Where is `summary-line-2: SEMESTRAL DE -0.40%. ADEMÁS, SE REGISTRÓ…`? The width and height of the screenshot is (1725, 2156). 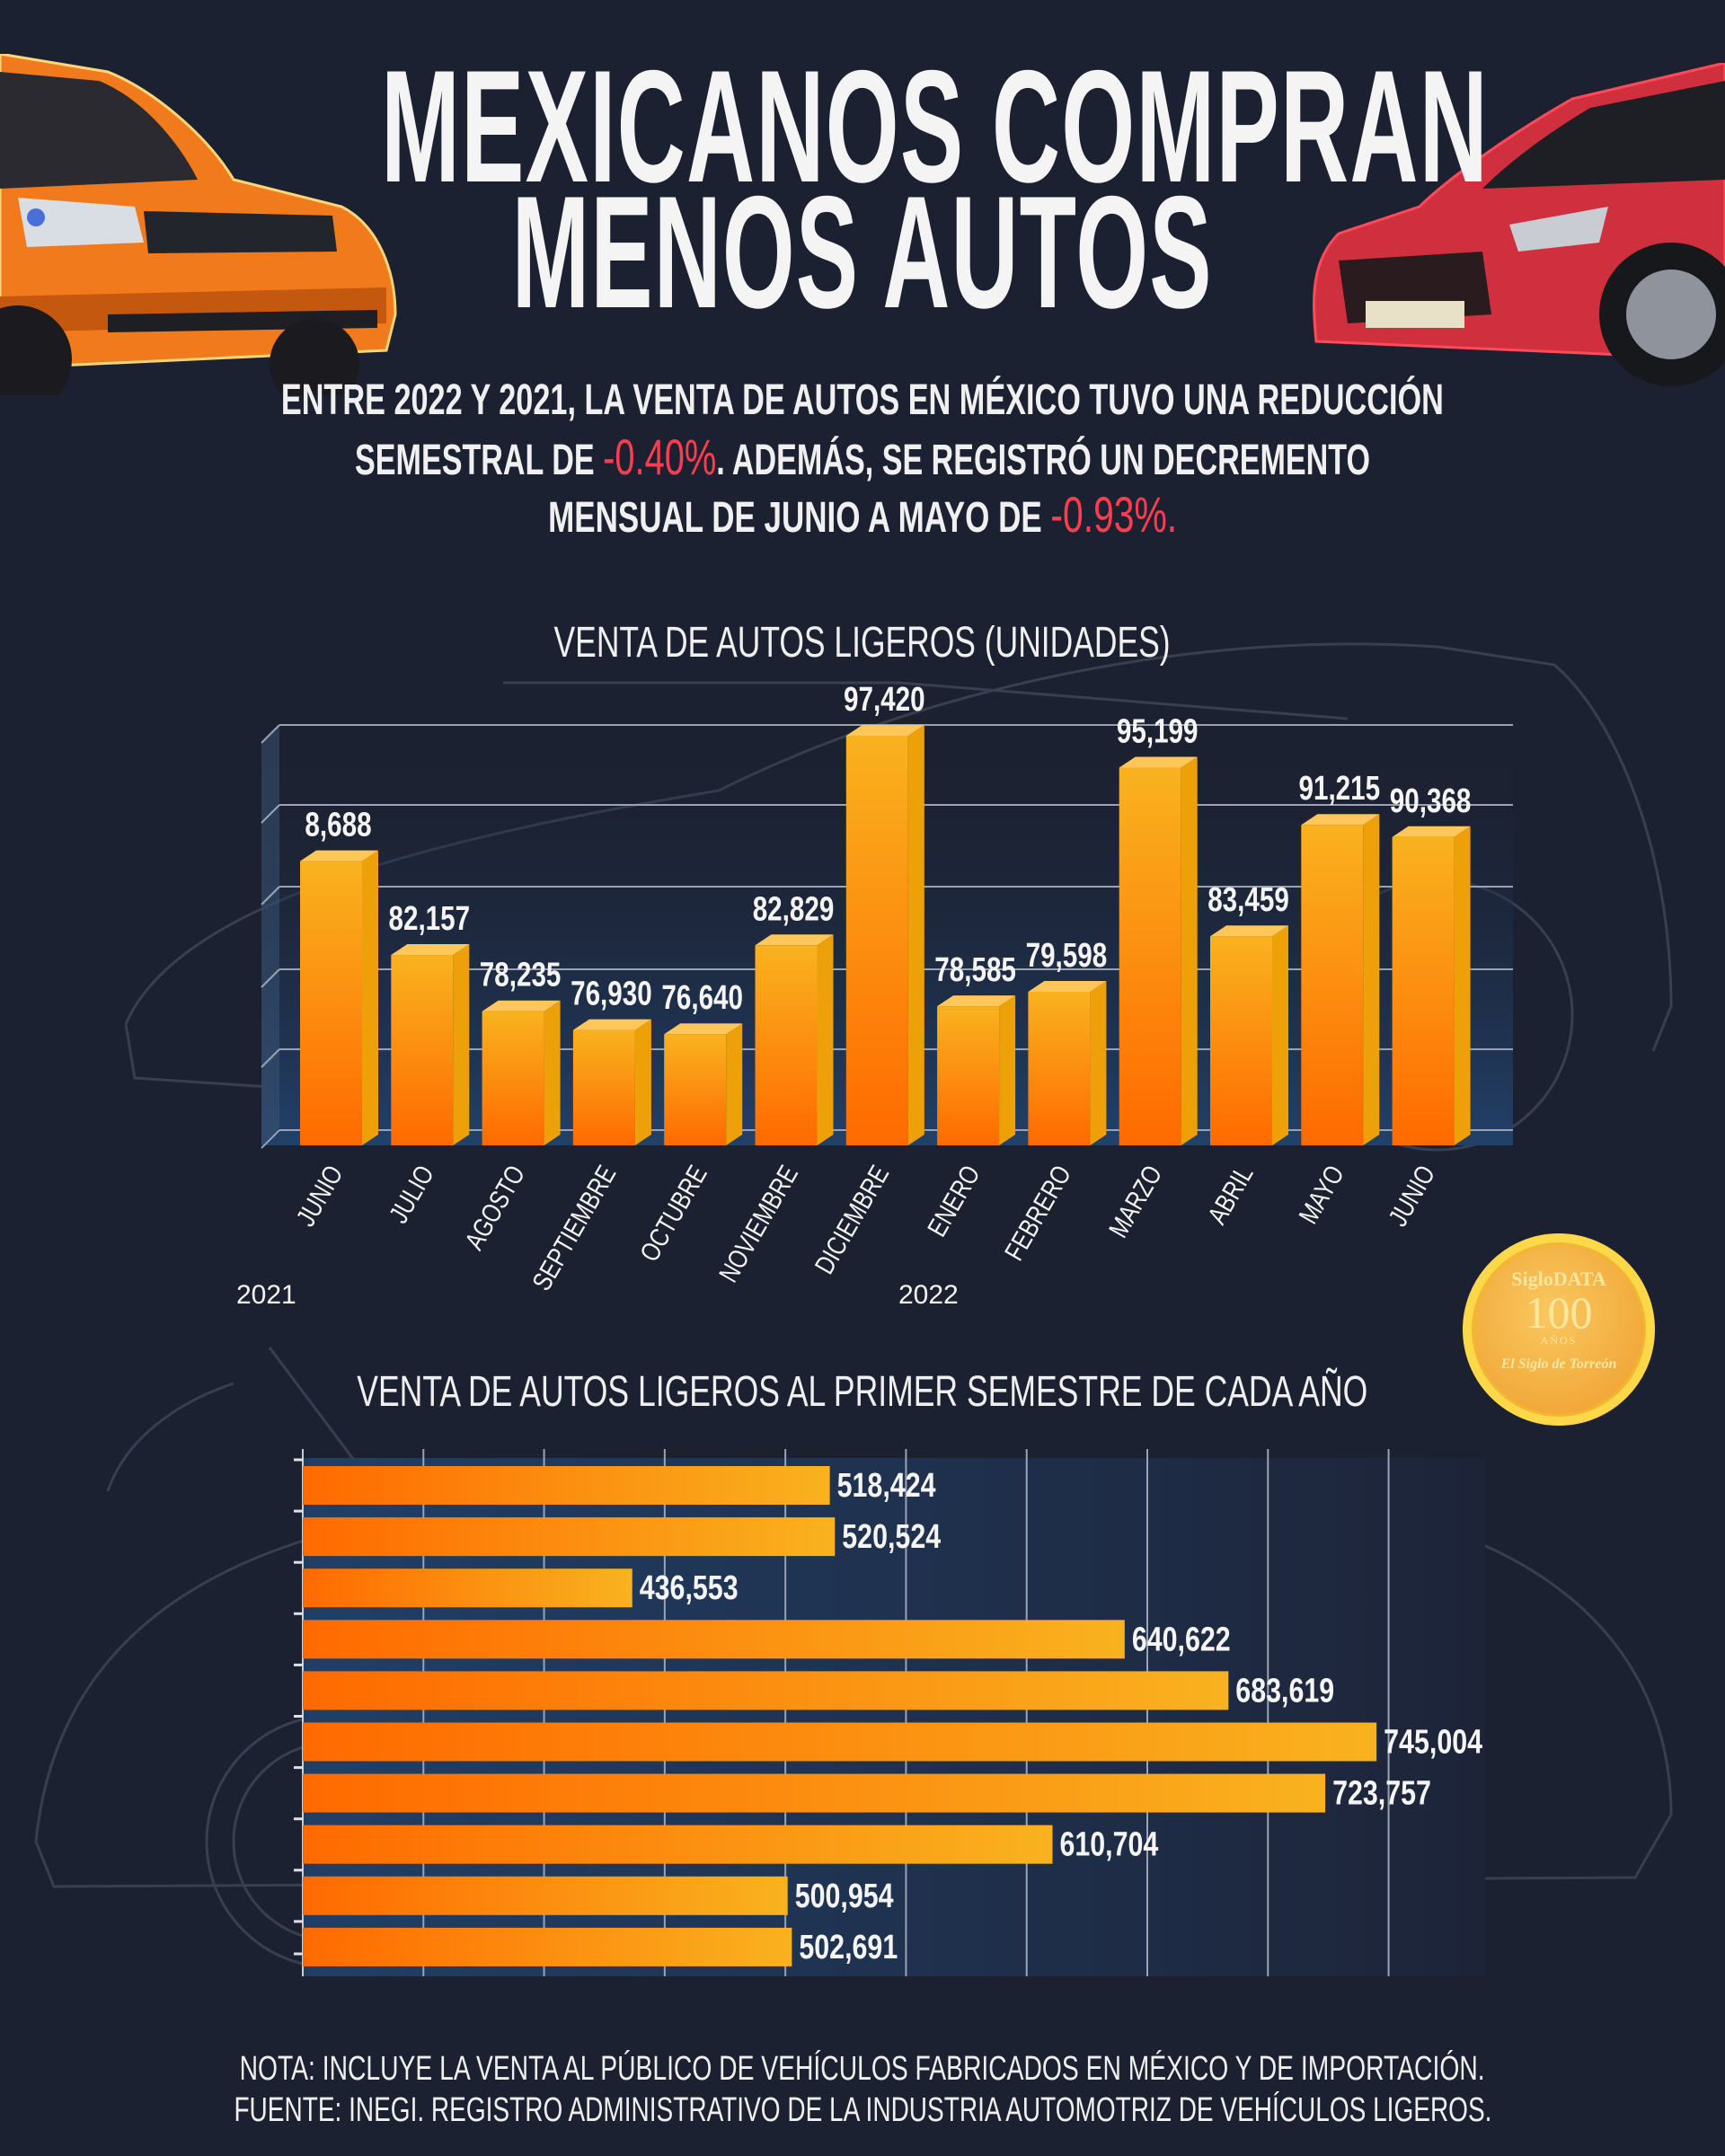
summary-line-2: SEMESTRAL DE -0.40%. ADEMÁS, SE REGISTRÓ… is located at coordinates (862, 457).